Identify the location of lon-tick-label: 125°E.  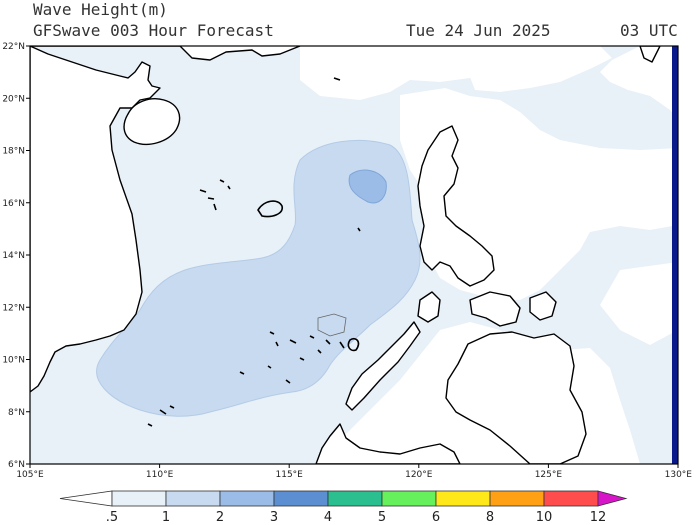
(549, 475).